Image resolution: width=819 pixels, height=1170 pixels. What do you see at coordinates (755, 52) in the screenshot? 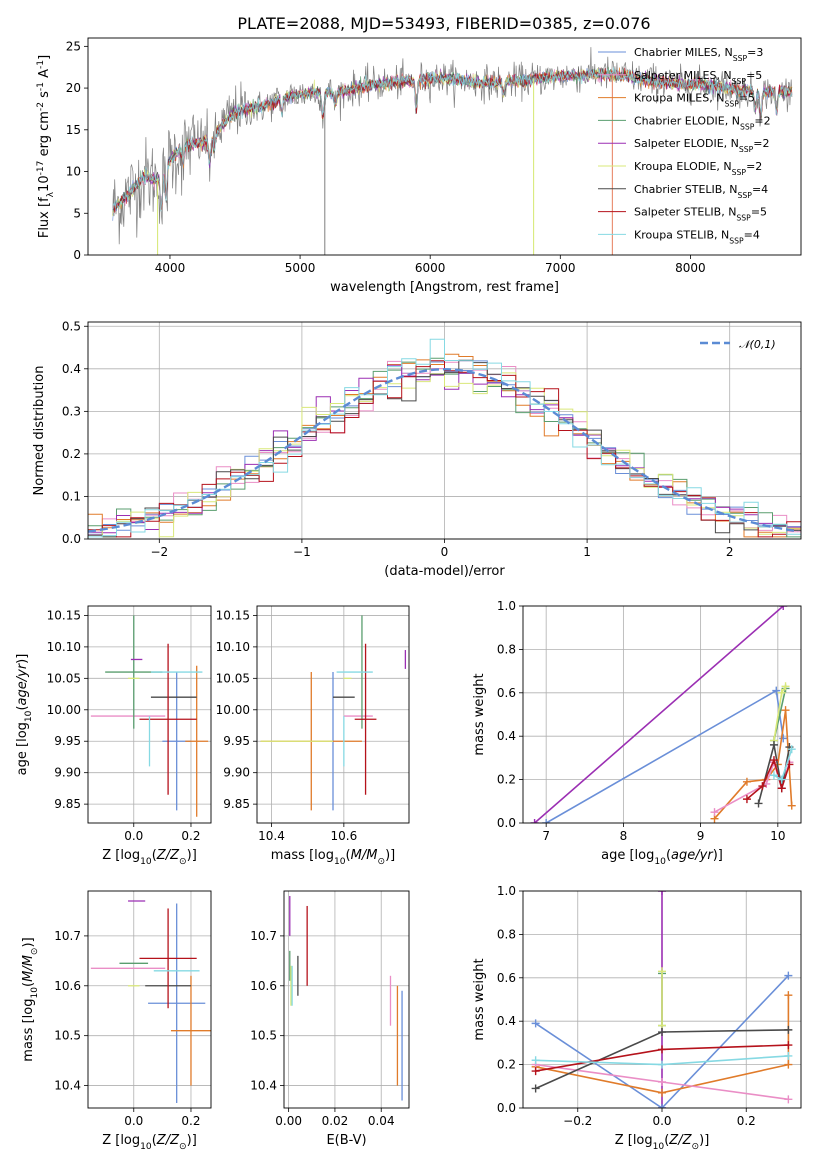
I see `text-run: =3` at bounding box center [755, 52].